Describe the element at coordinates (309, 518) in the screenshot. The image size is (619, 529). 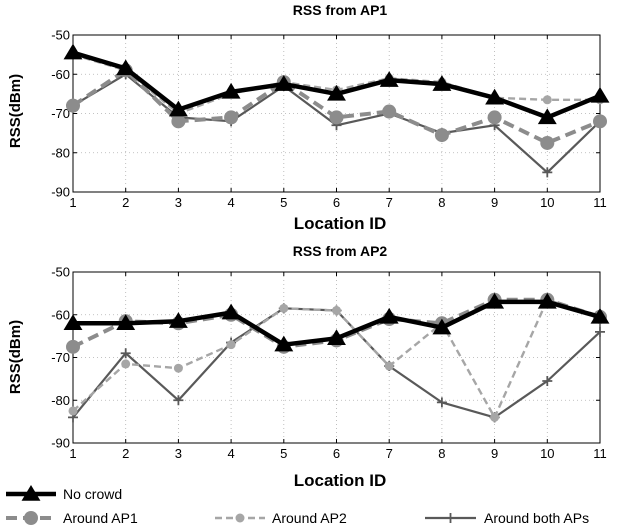
I see `legend-label-around-ap2: Around AP2` at that location.